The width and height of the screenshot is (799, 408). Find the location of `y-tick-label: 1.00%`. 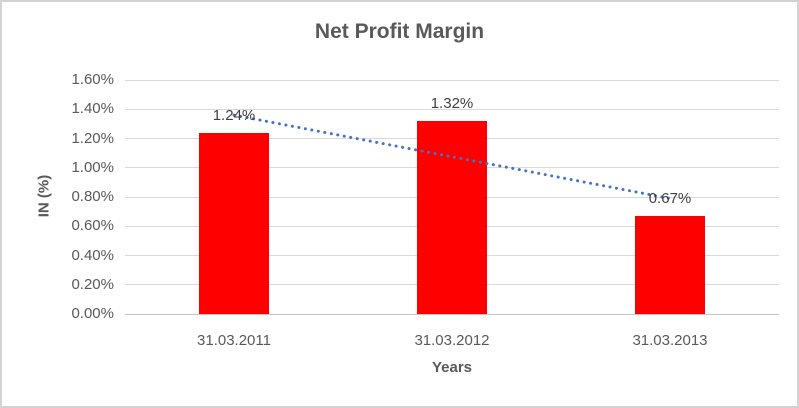

y-tick-label: 1.00% is located at coordinates (92, 167).